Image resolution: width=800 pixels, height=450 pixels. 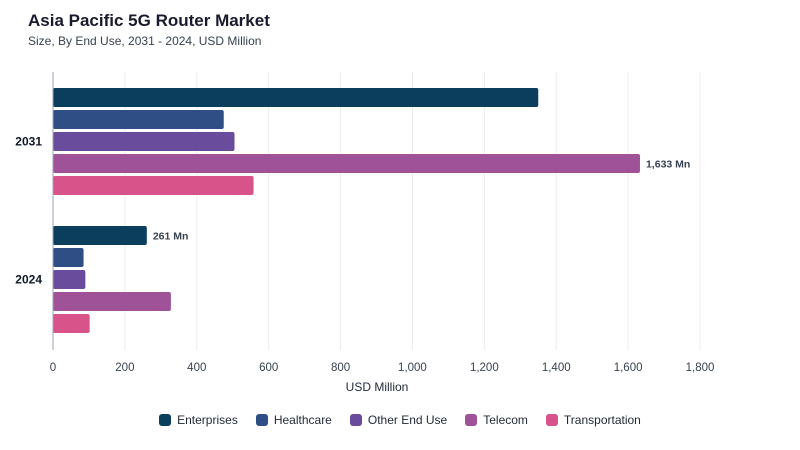 I want to click on data-labels-group: 1,633 Mn 261 Mn, so click(x=422, y=201).